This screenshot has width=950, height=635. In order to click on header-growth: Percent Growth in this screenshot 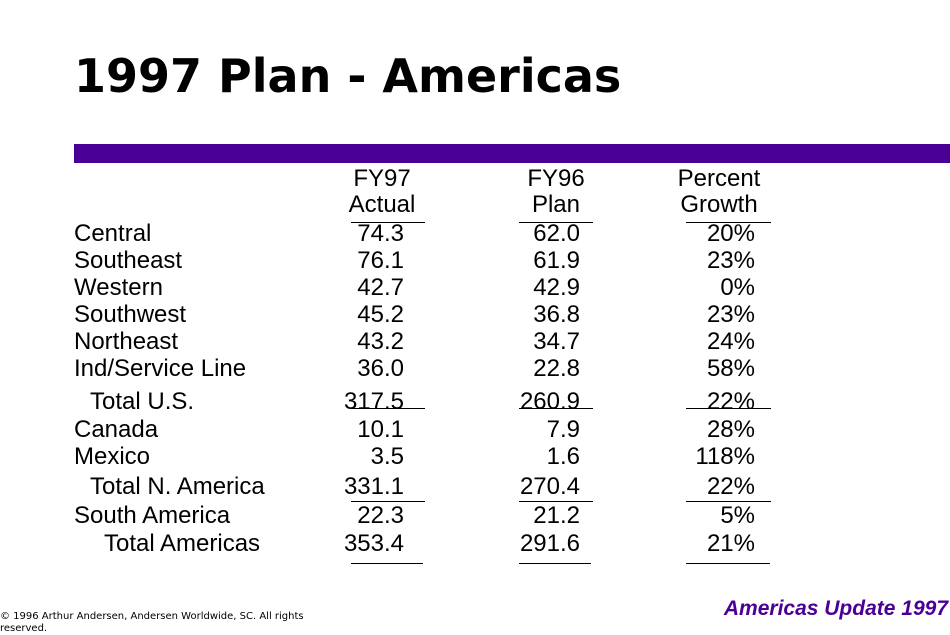, I will do `click(719, 192)`.